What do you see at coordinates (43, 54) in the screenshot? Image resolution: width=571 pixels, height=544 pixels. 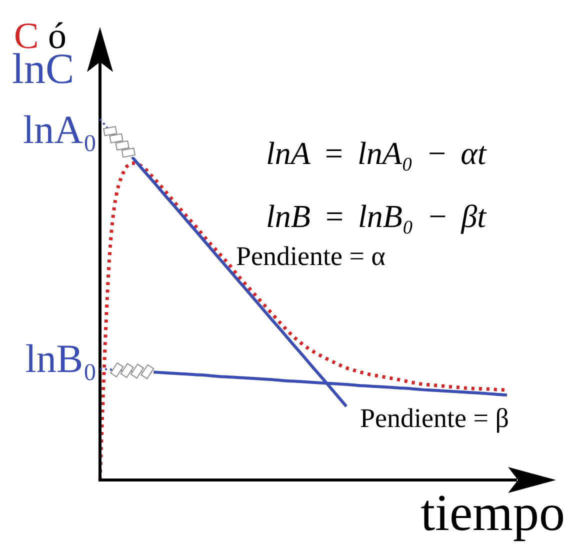 I see `y-axis-title: C ó lnC` at bounding box center [43, 54].